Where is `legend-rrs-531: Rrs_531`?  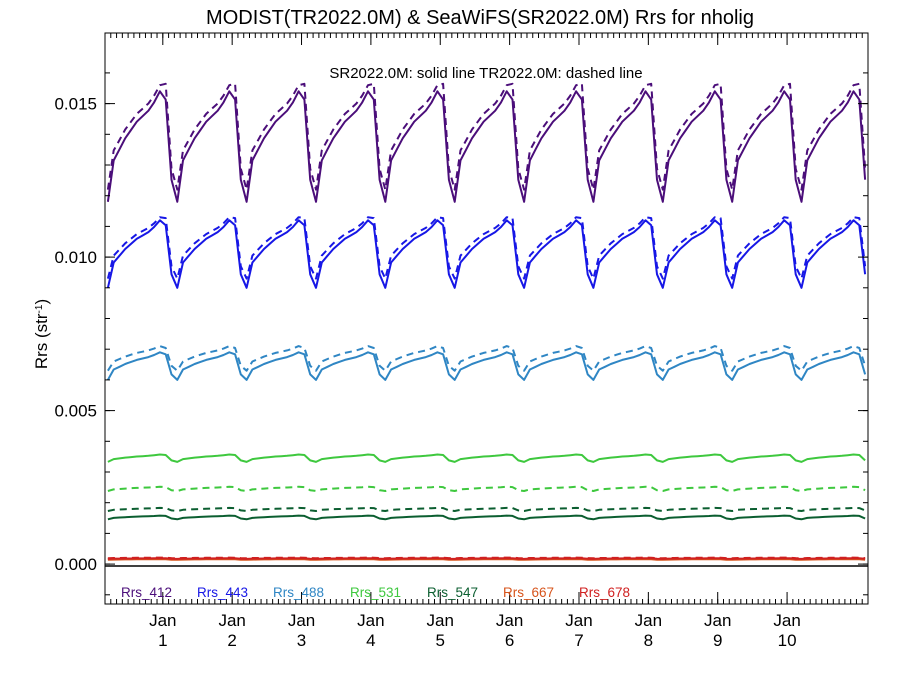 legend-rrs-531: Rrs_531 is located at coordinates (375, 592).